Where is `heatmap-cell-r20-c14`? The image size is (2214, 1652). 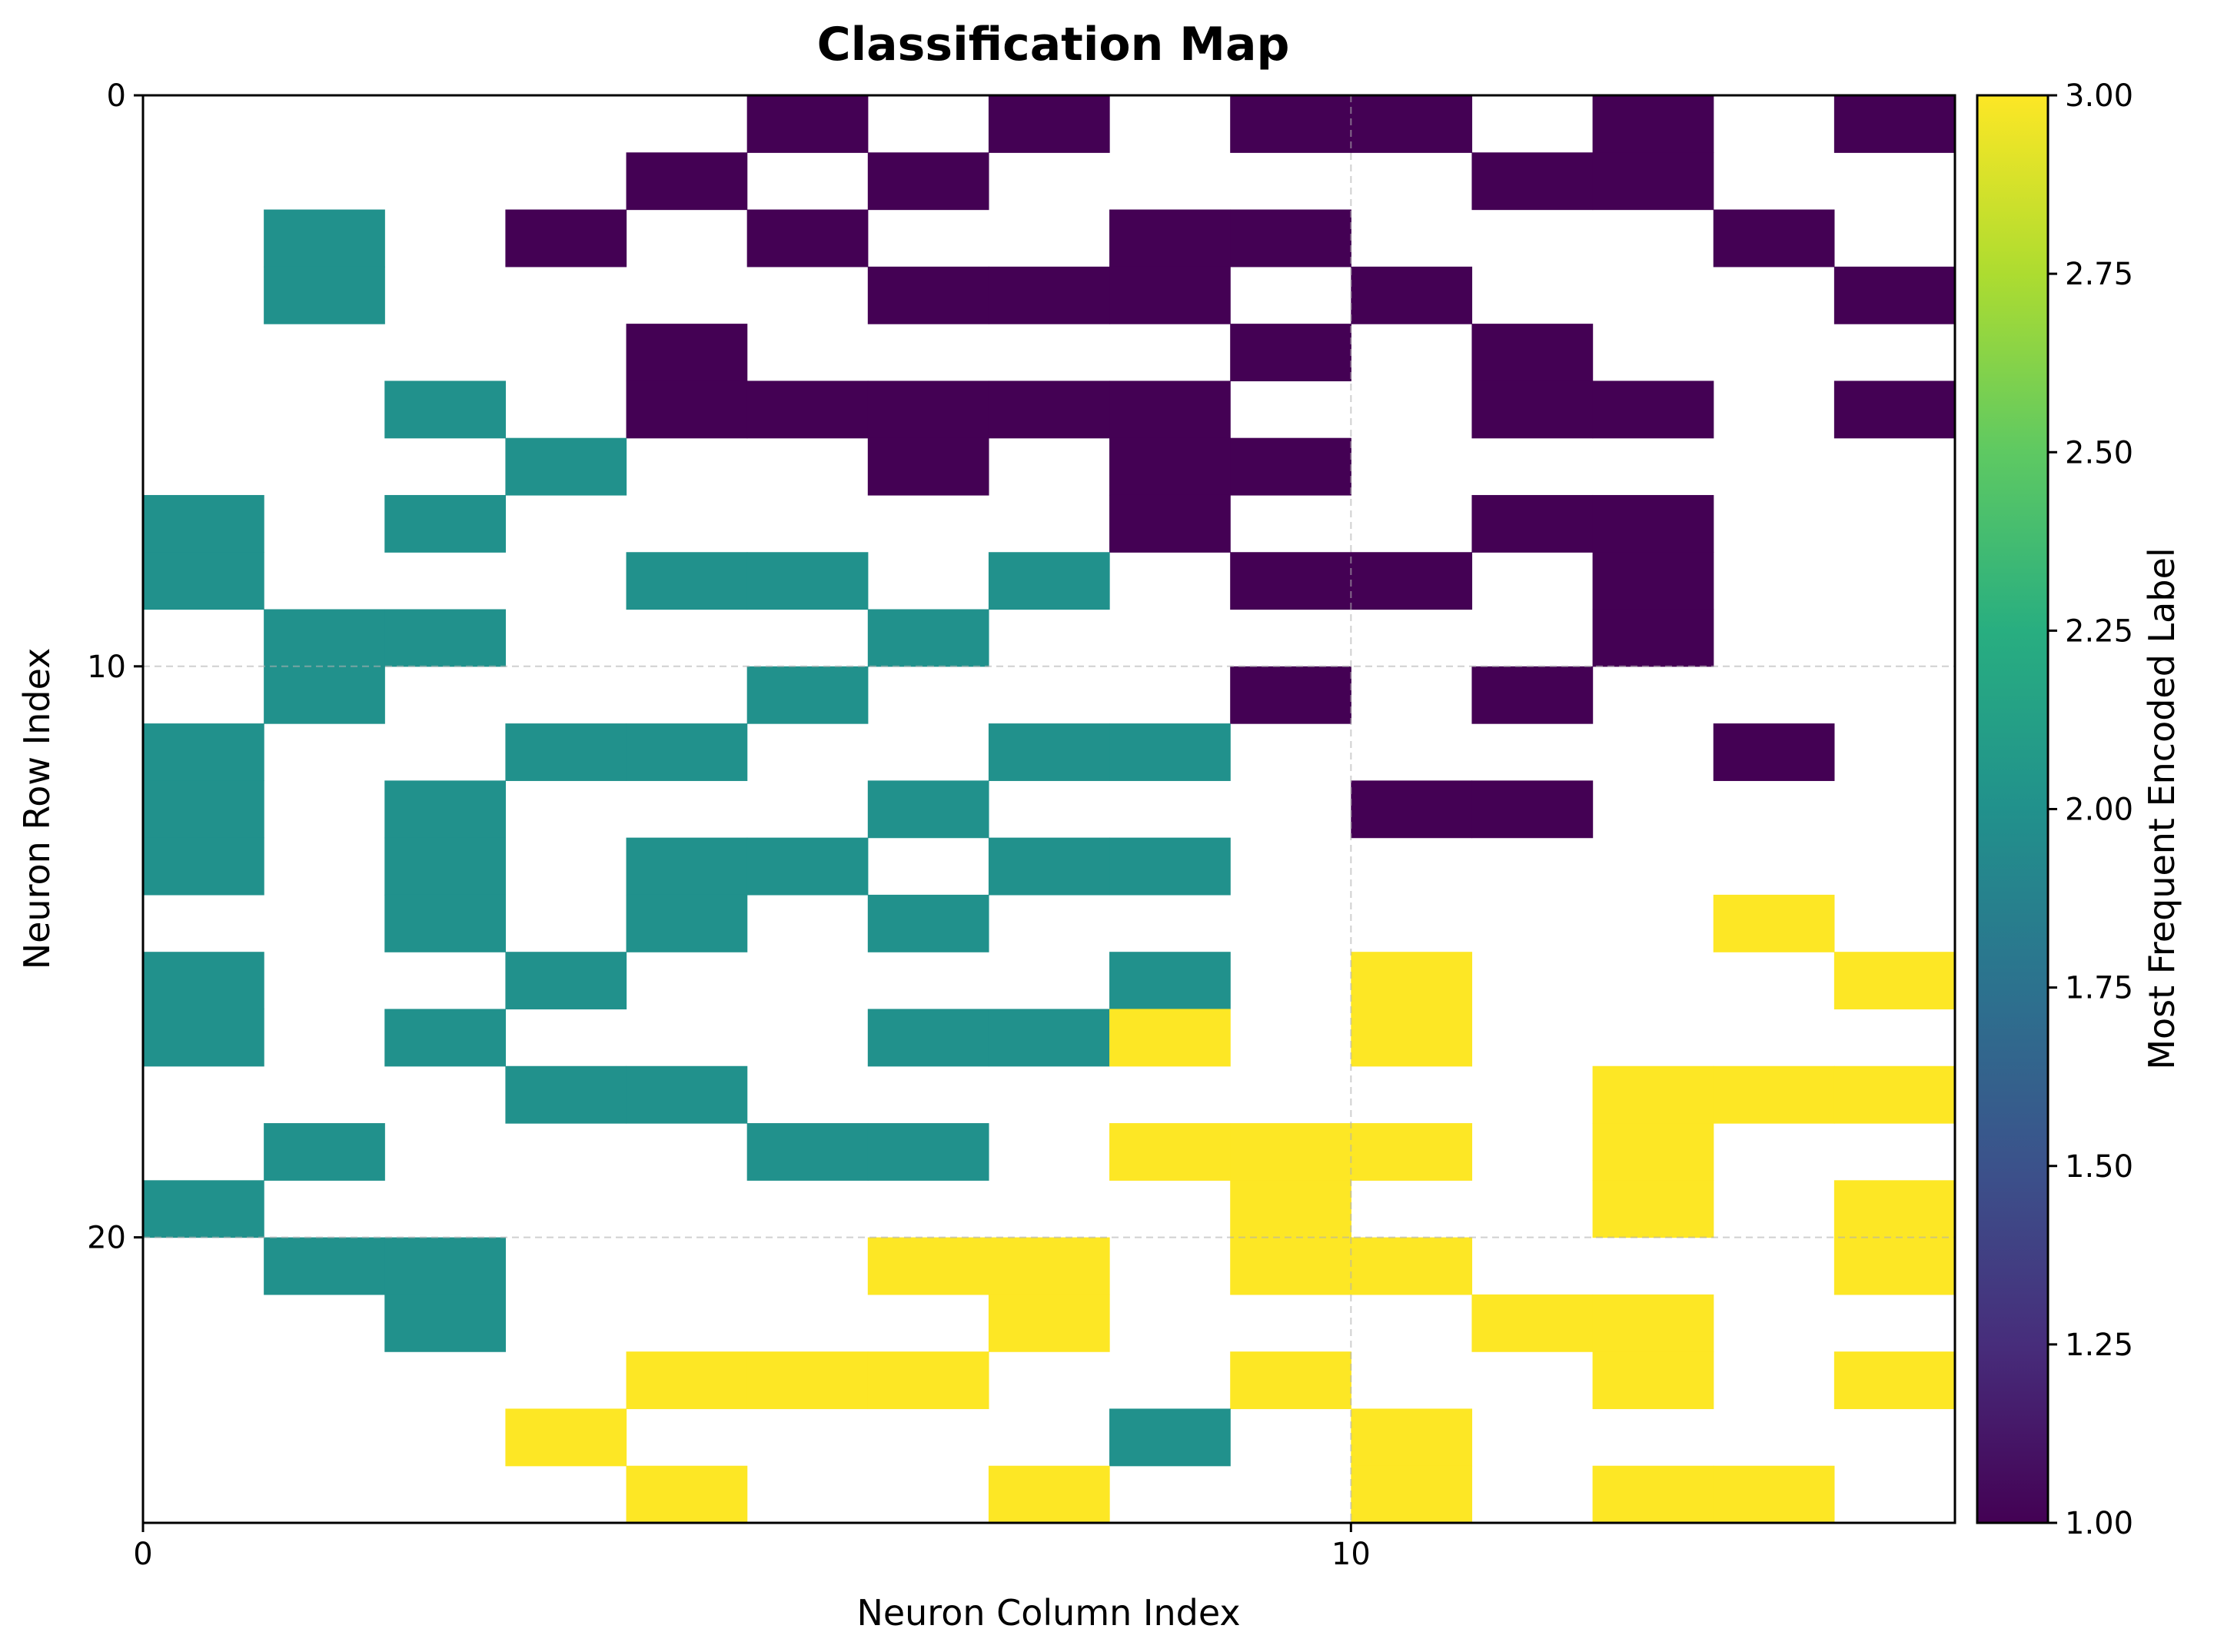
heatmap-cell-r20-c14 is located at coordinates (1895, 1266).